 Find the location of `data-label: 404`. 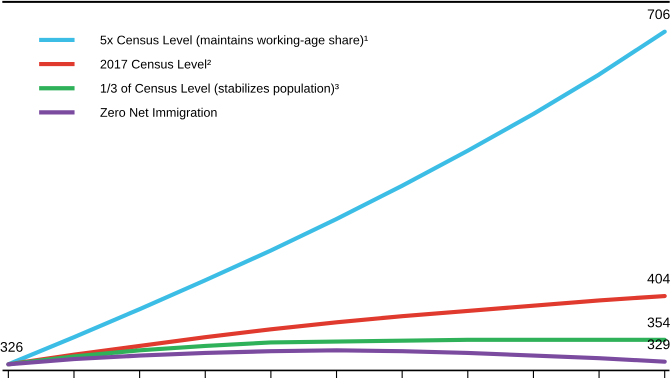

data-label: 404 is located at coordinates (658, 279).